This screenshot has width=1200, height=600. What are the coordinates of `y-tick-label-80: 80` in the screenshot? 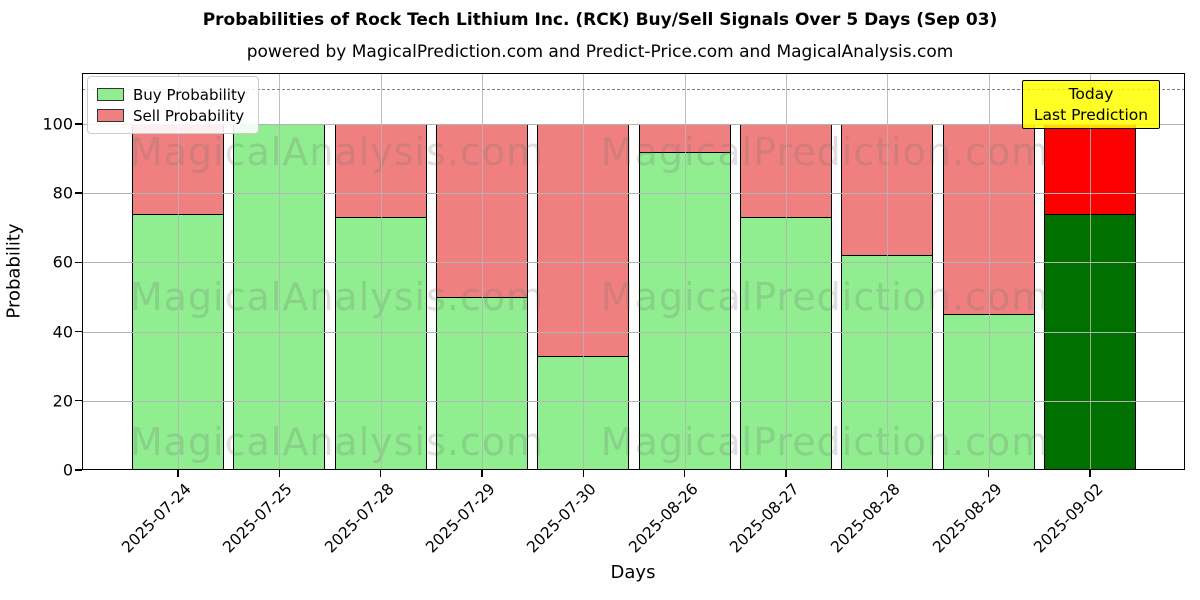 It's located at (62, 193).